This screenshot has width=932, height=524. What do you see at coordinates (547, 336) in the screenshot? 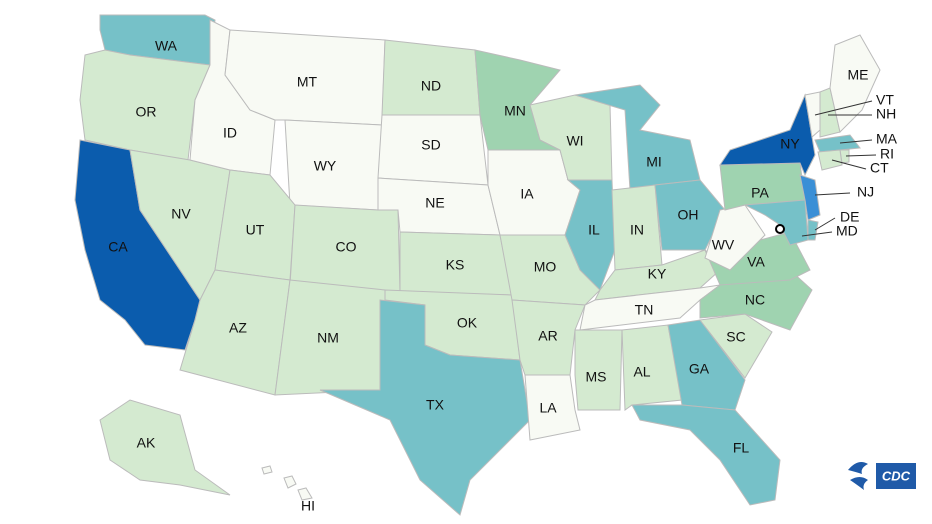
I see `state-label: AR` at bounding box center [547, 336].